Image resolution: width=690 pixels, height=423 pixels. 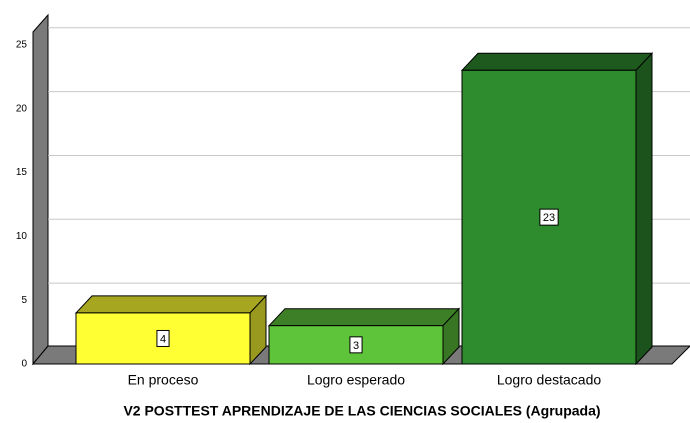 I want to click on bar-side, so click(x=644, y=209).